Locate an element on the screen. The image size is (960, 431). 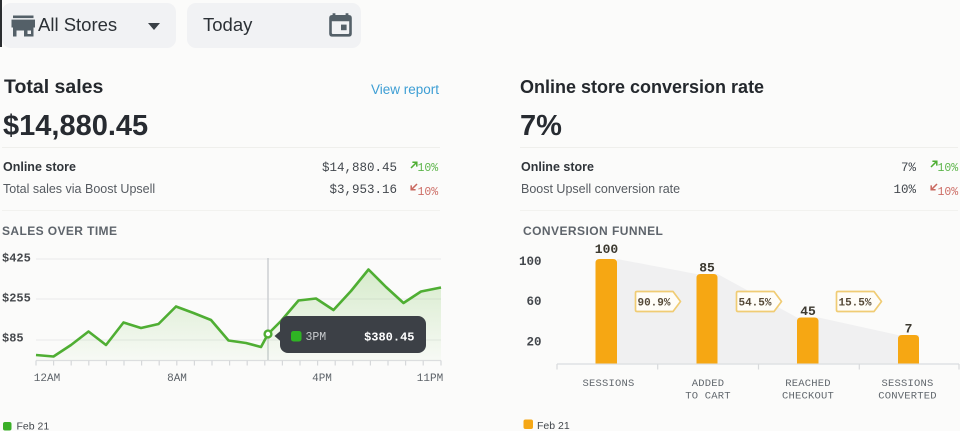
svg-text: TO CART is located at coordinates (708, 397).